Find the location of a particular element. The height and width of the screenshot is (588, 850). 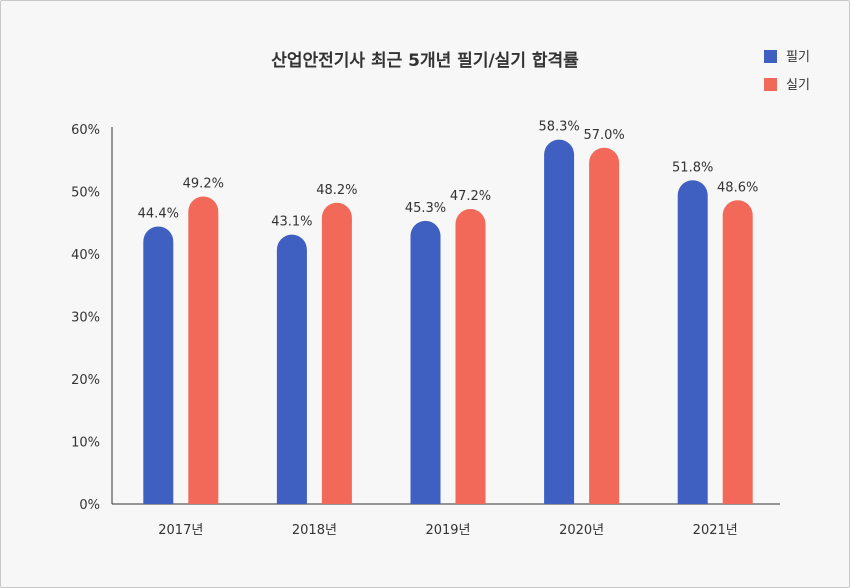

chart-title: 산업안전기사 최근 5개년 필기/실기 합격률 is located at coordinates (425, 60).